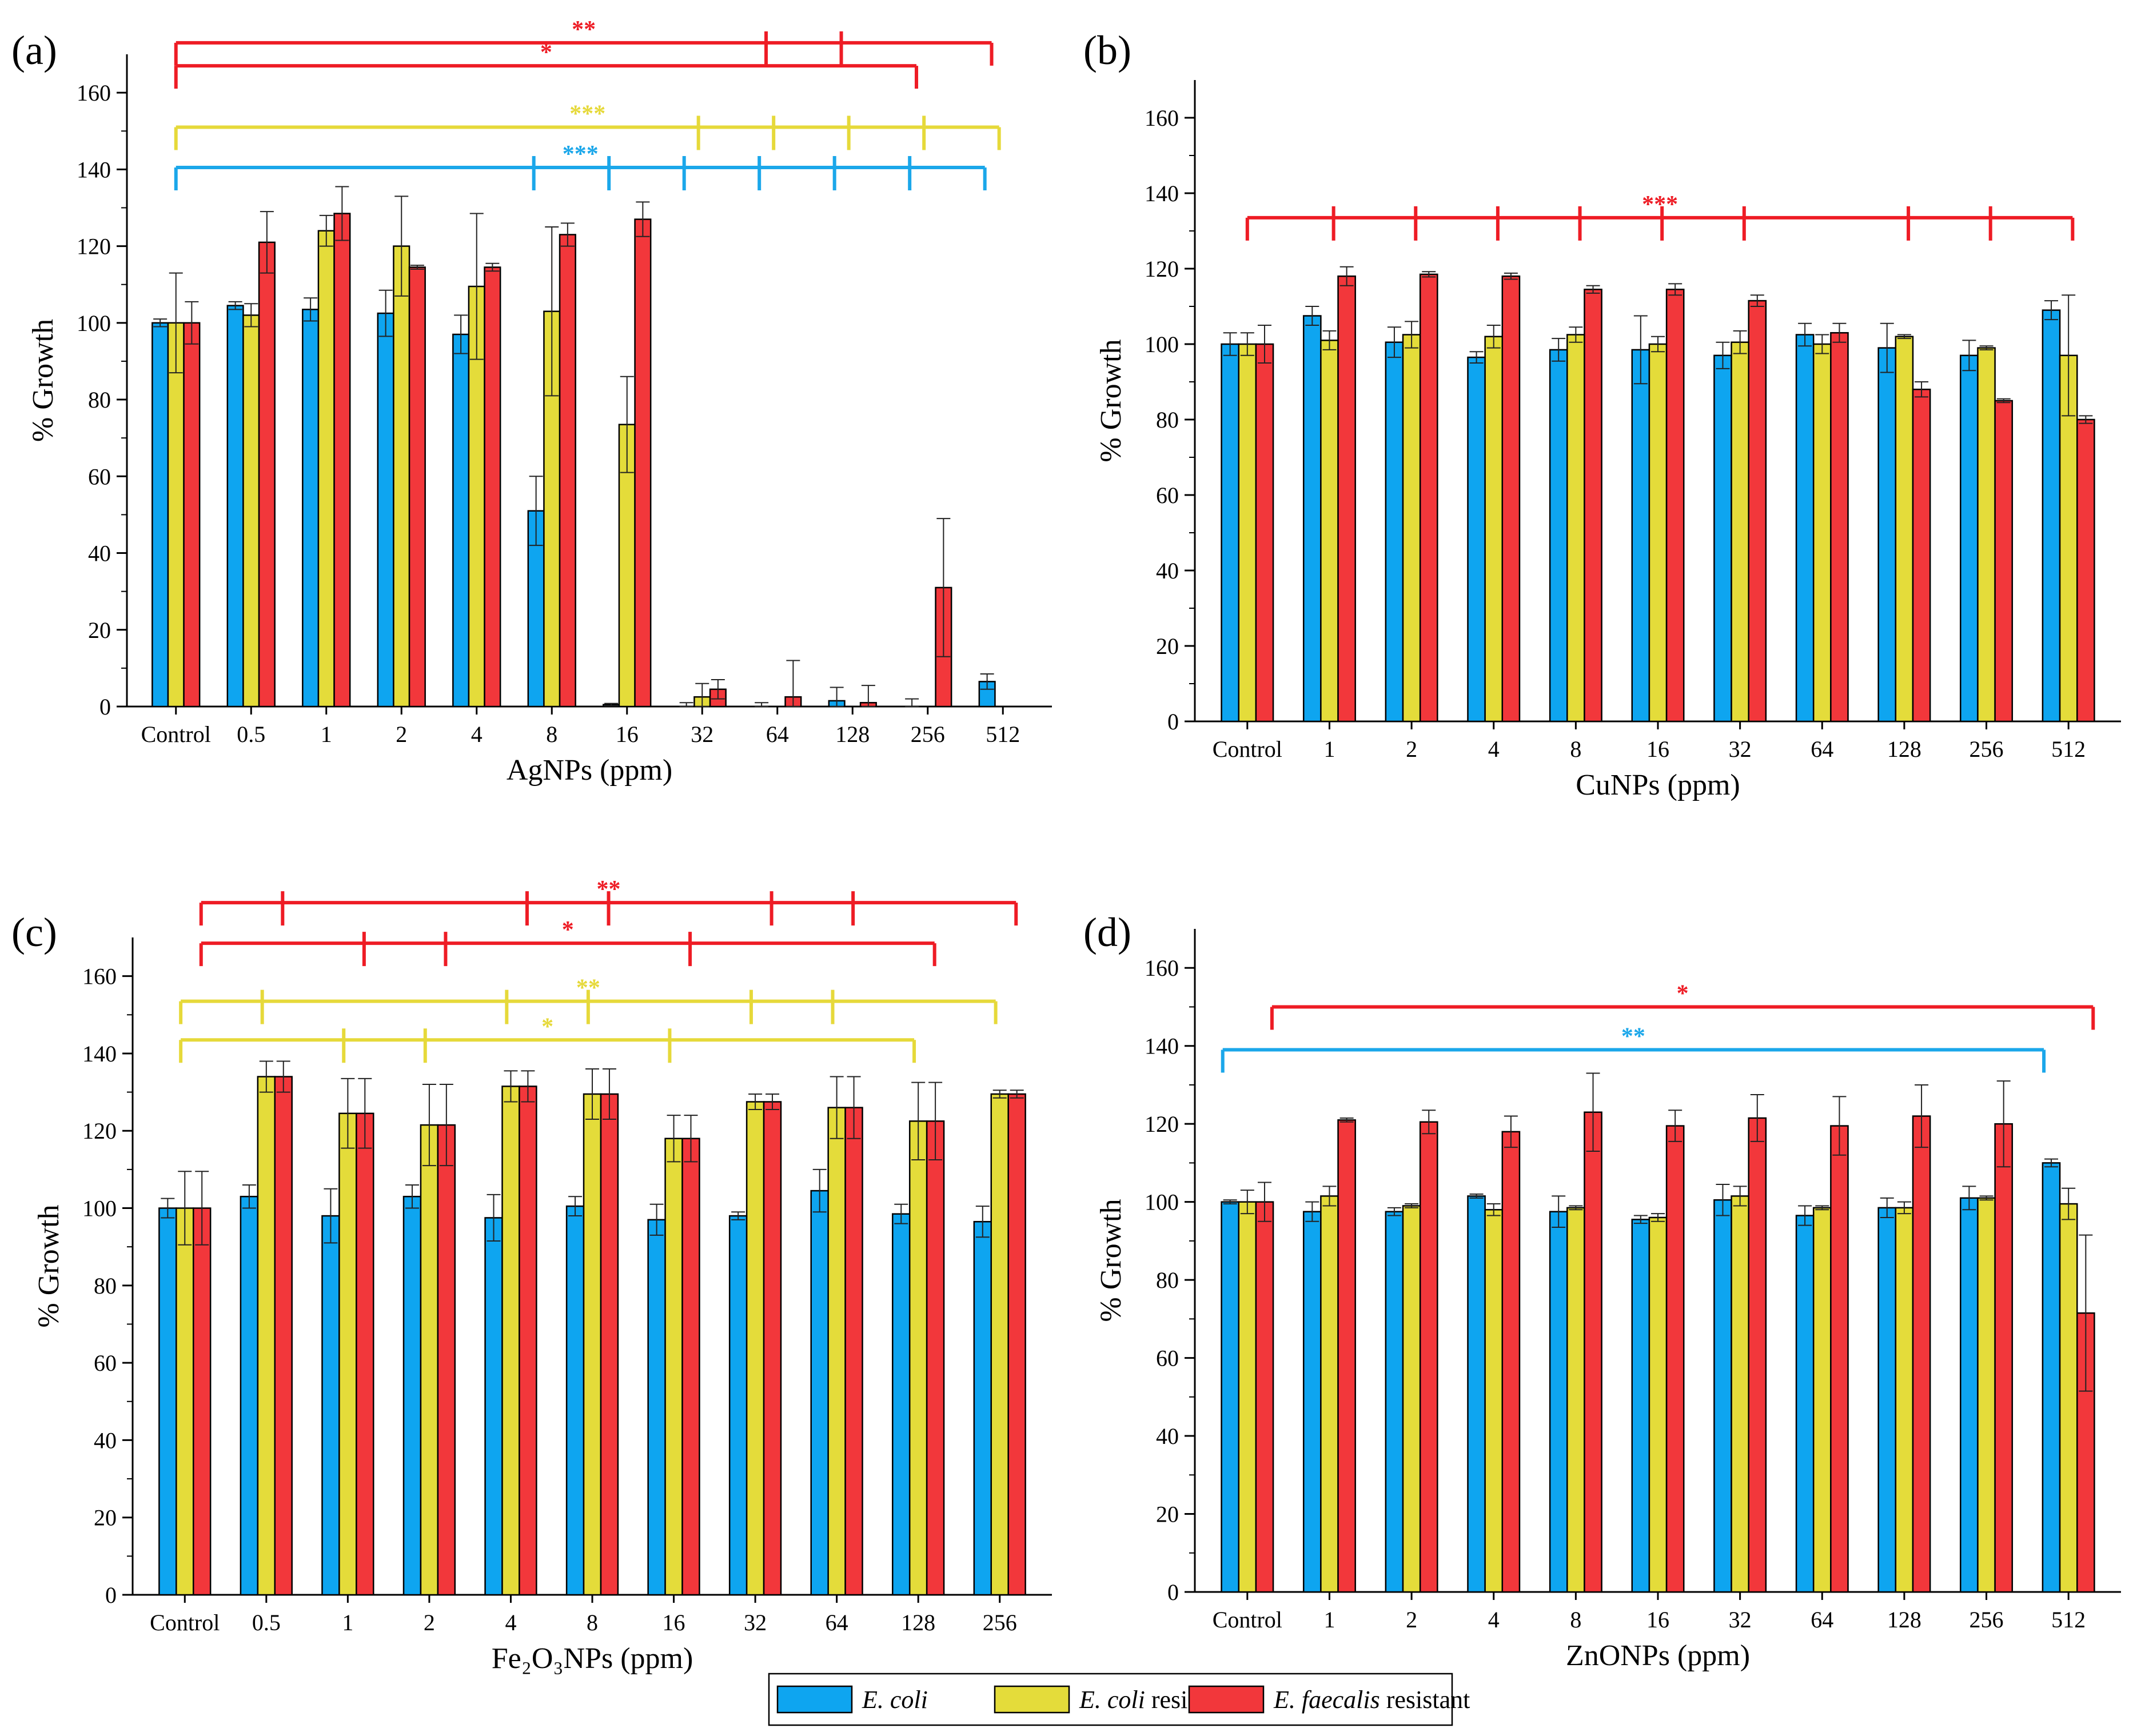  I want to click on significance-label: **, so click(588, 988).